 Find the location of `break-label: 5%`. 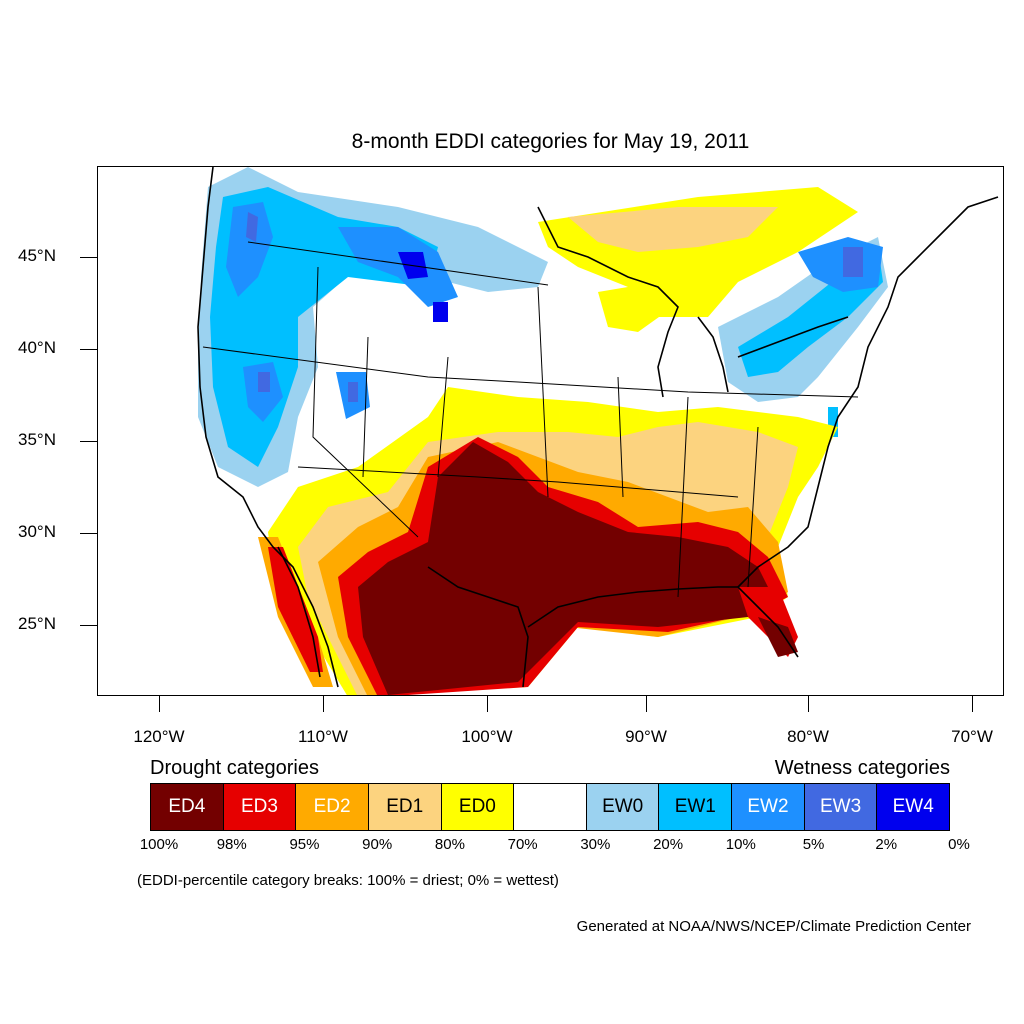

break-label: 5% is located at coordinates (813, 844).